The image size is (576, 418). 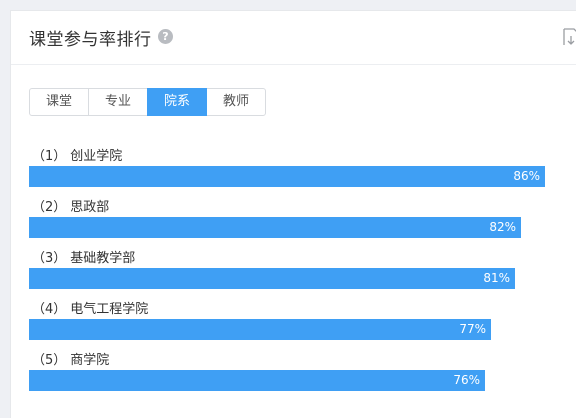 I want to click on rank-number: （2）, so click(x=49, y=207).